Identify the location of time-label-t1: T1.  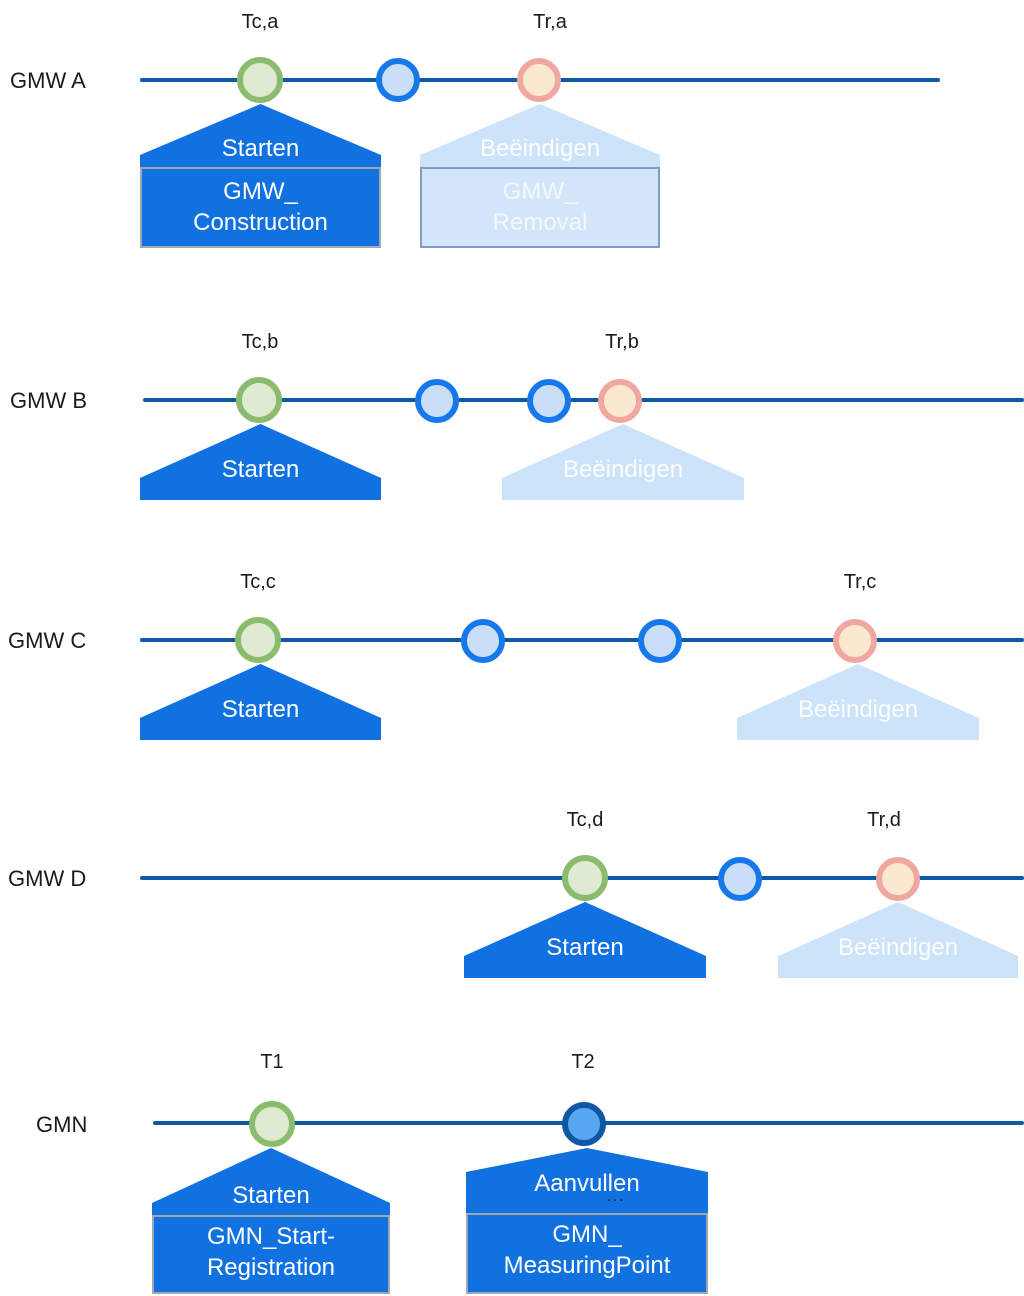
(272, 1062).